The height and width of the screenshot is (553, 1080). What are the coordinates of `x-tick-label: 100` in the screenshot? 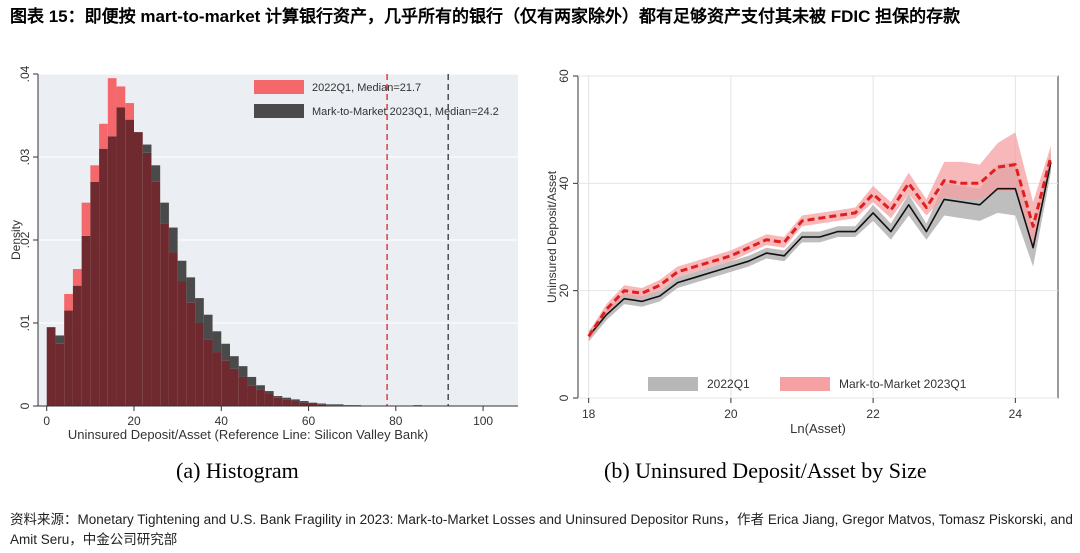 It's located at (483, 421).